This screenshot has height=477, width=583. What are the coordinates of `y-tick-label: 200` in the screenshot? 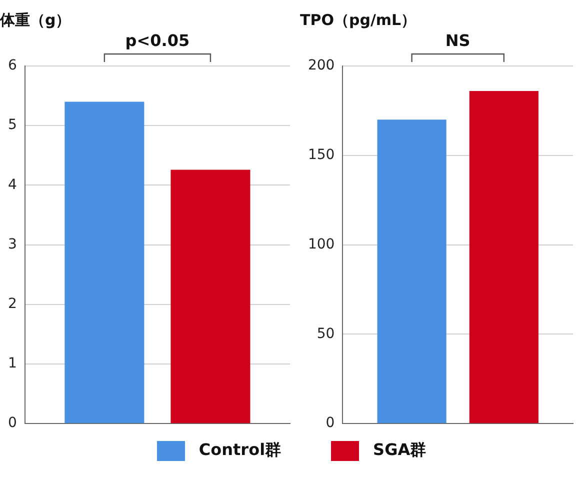 It's located at (321, 66).